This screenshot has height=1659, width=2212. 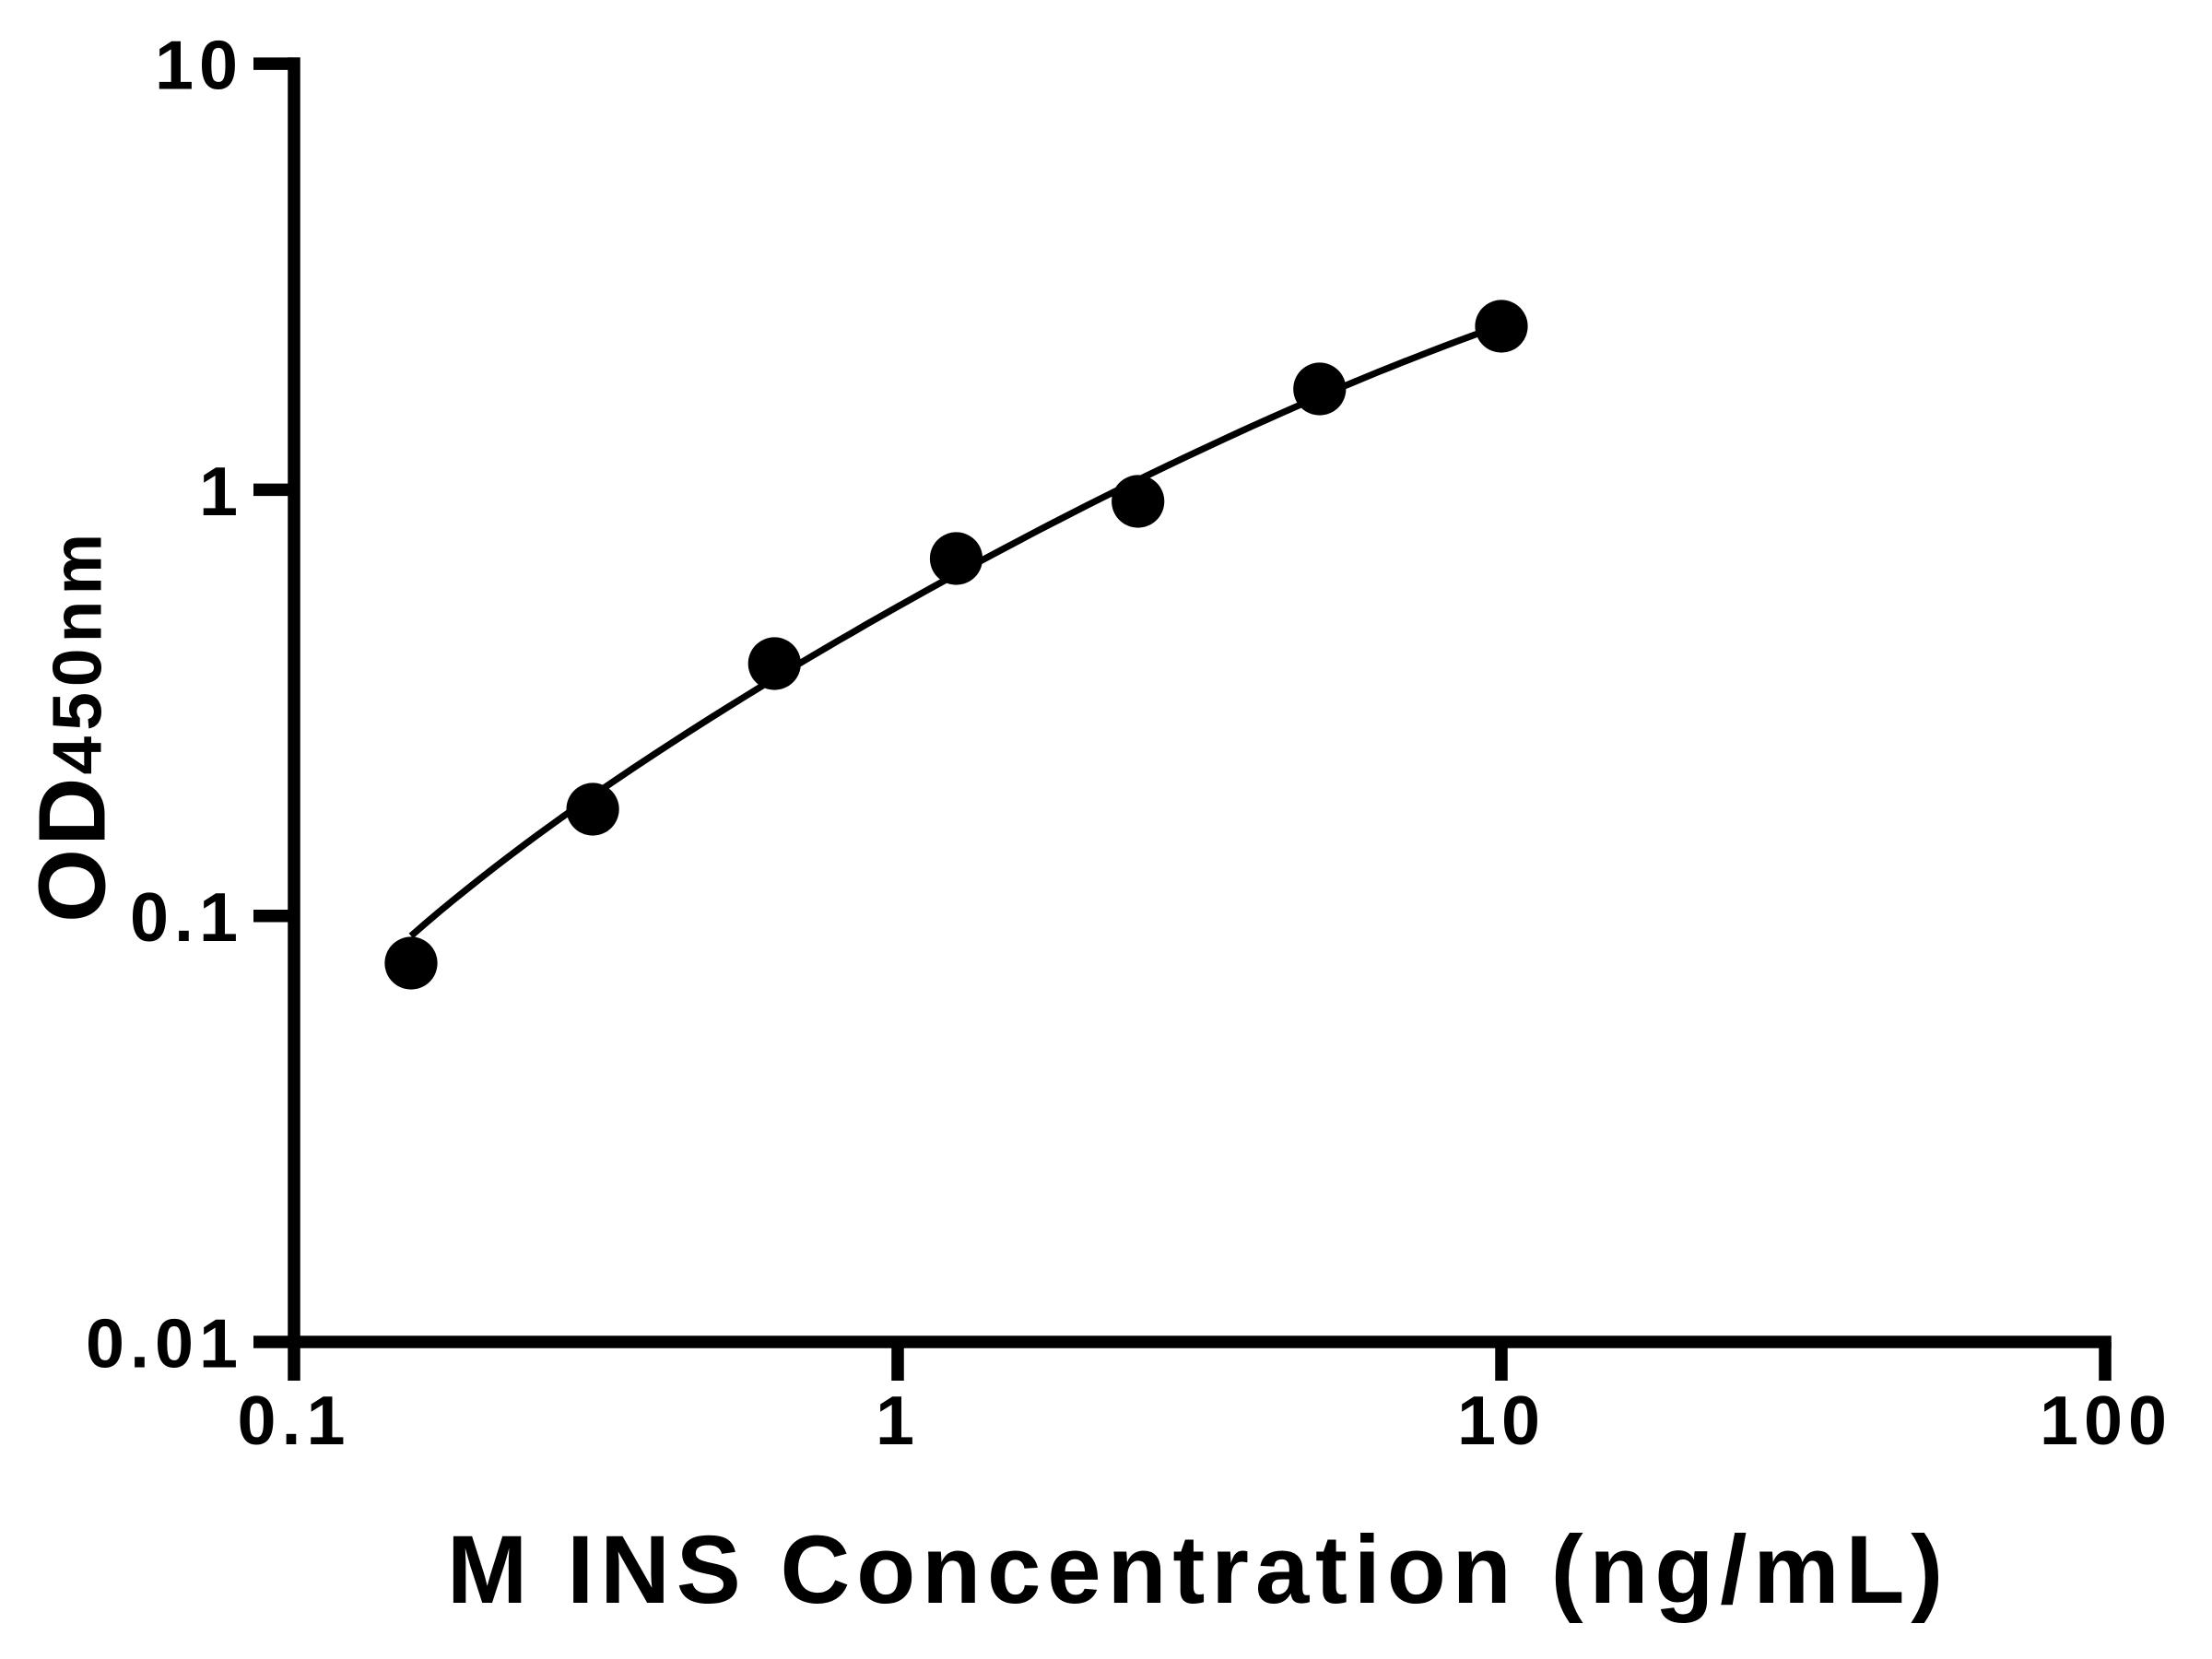 What do you see at coordinates (164, 1343) in the screenshot?
I see `svg-text: 0.01` at bounding box center [164, 1343].